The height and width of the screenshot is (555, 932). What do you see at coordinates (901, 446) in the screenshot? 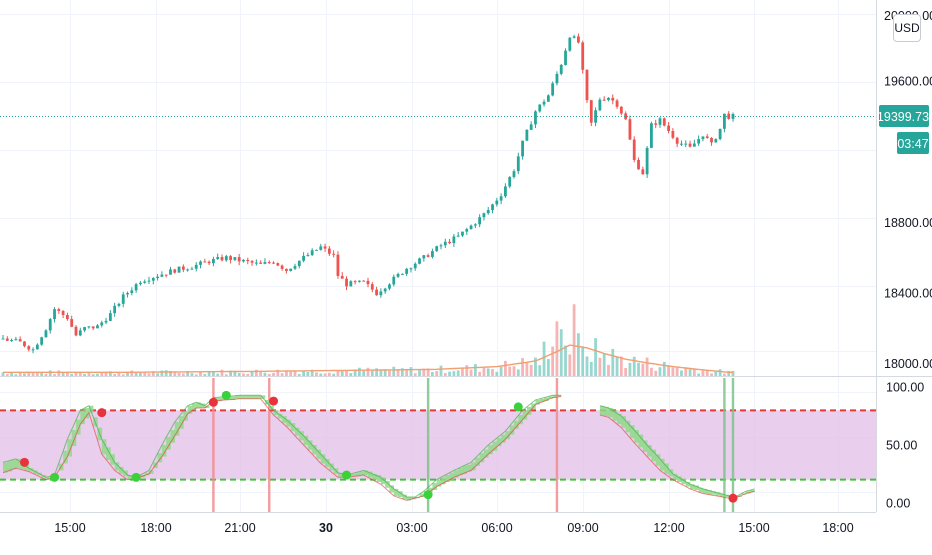
I see `oscillator-tick-label: 50.00` at bounding box center [901, 446].